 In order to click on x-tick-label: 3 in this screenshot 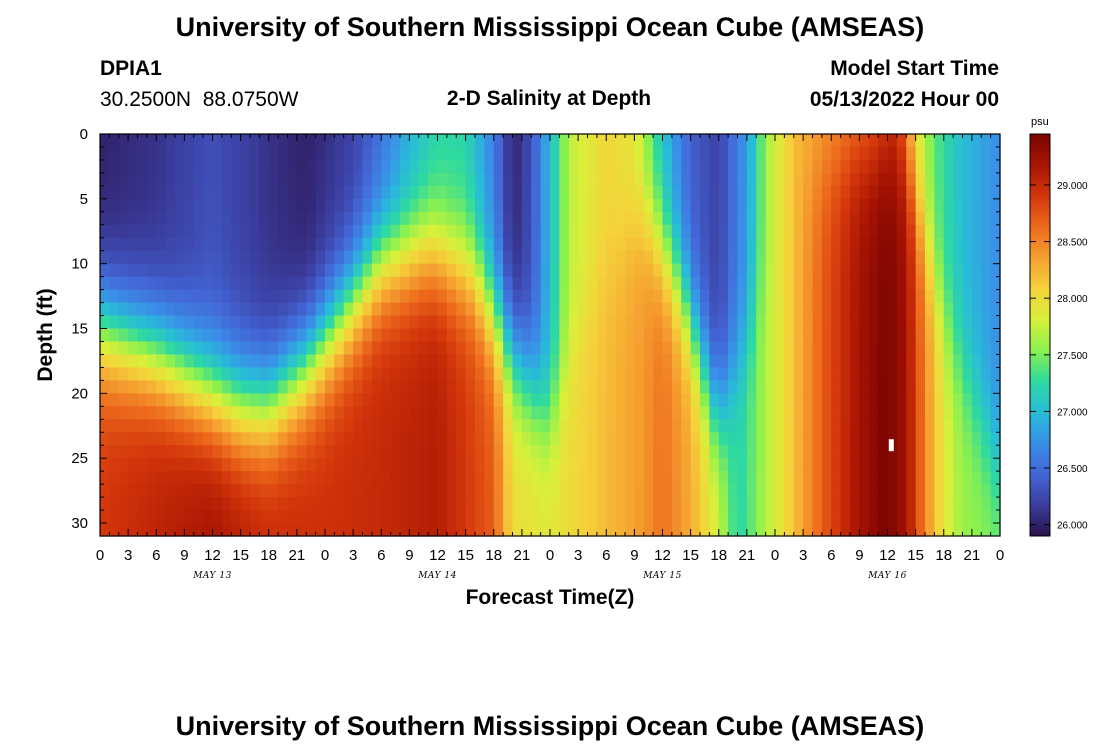, I will do `click(578, 555)`.